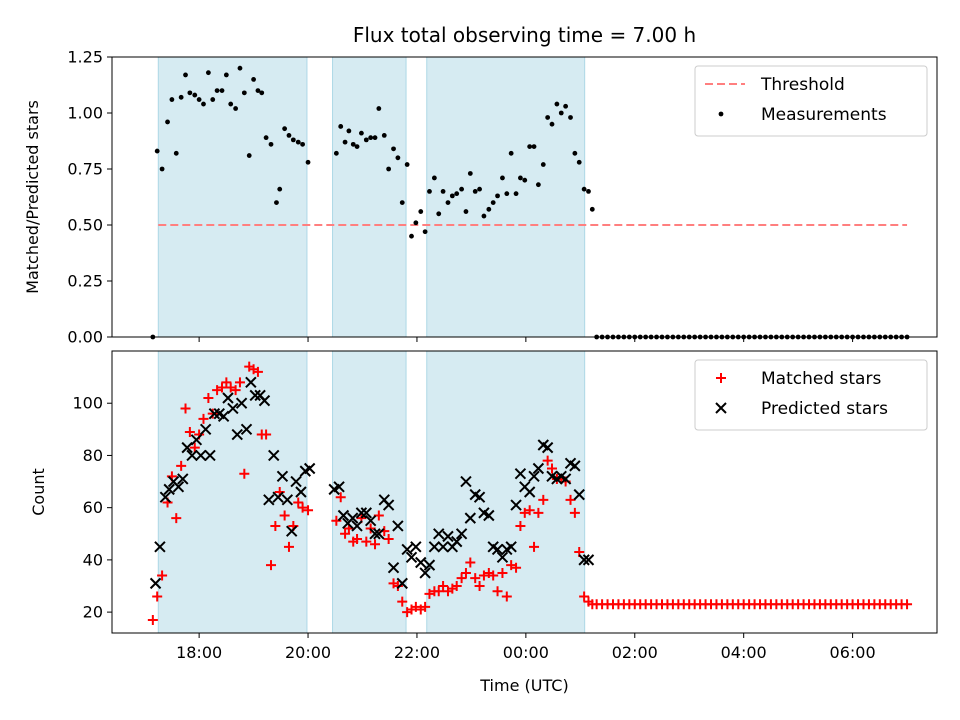 This screenshot has height=720, width=960. Describe the element at coordinates (824, 115) in the screenshot. I see `legend-label: Measurements` at that location.